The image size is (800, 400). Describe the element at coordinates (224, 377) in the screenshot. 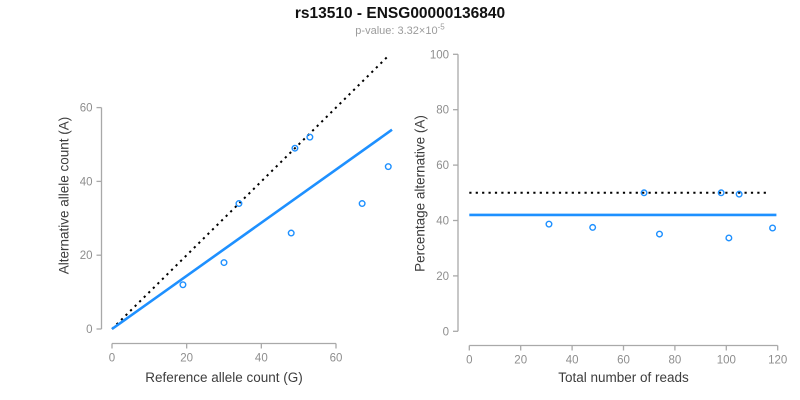

I see `left-x-axis-title: Reference allele count (G)` at that location.